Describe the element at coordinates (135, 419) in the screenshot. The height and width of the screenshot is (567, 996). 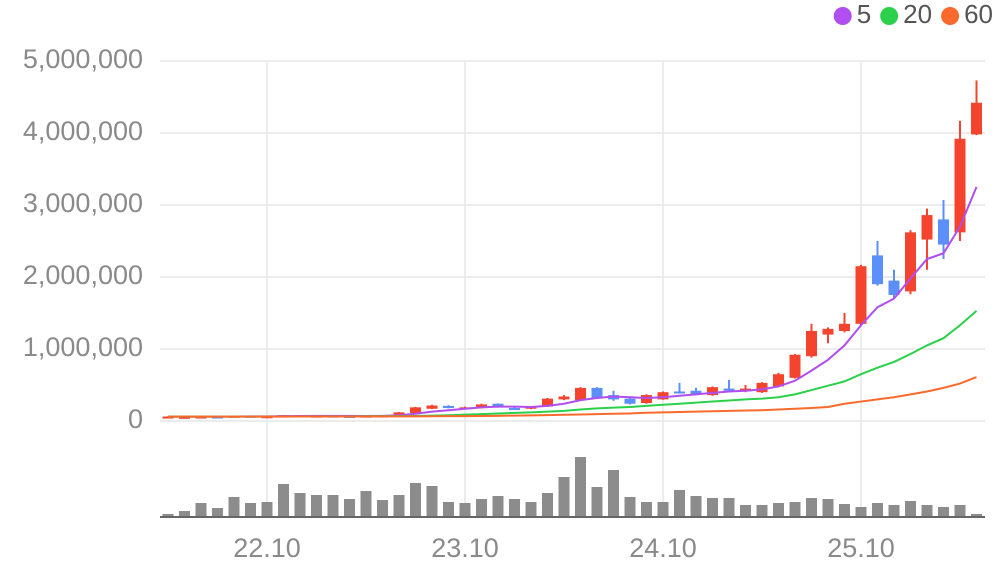
I see `y-tick-label: 0` at that location.